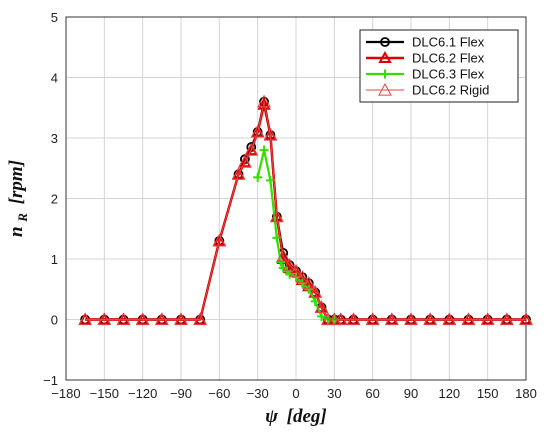 The height and width of the screenshot is (438, 550). What do you see at coordinates (142, 393) in the screenshot?
I see `x-tick-label: −120` at bounding box center [142, 393].